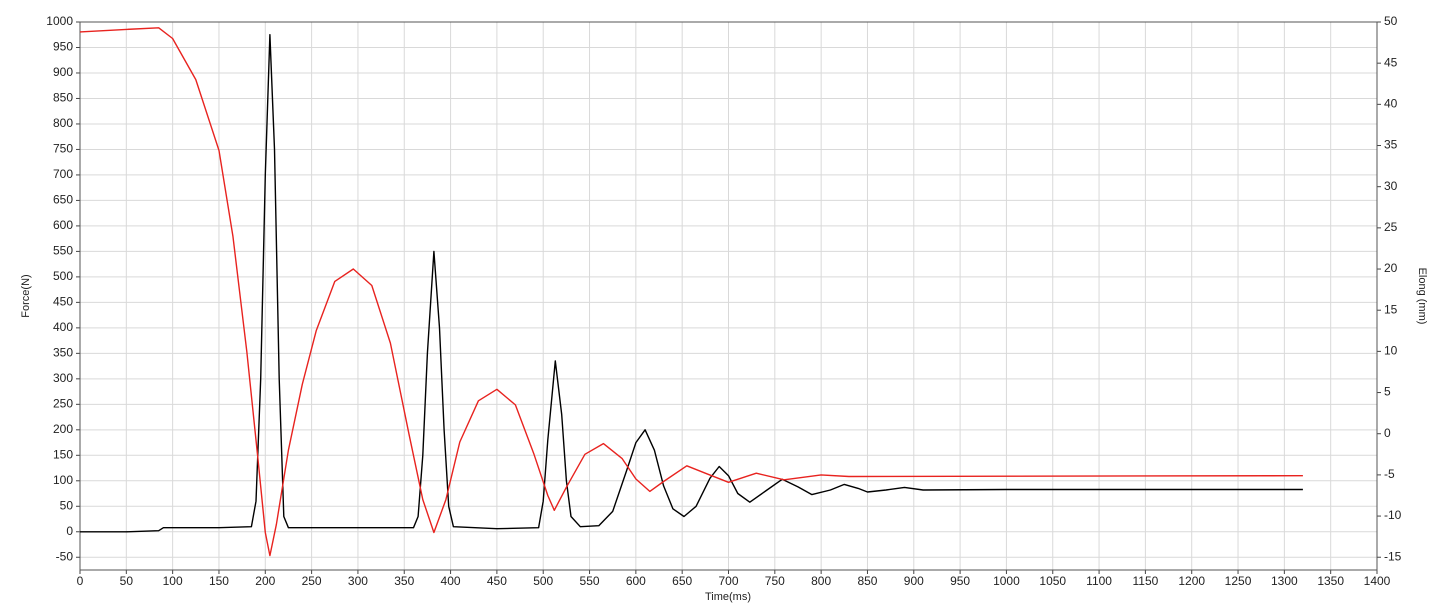 This screenshot has height=608, width=1445. Describe the element at coordinates (1330, 581) in the screenshot. I see `x-tick-label: 1350` at that location.